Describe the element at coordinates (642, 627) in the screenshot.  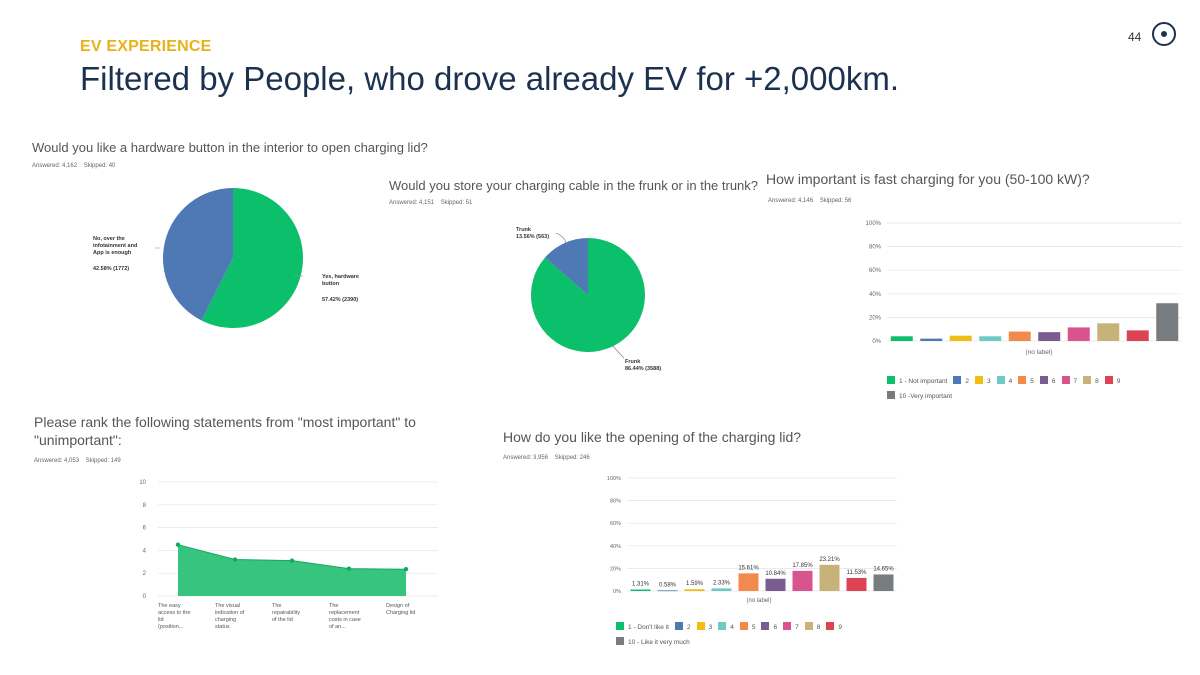
I see `legend-item: 1 - Don't like it` at that location.